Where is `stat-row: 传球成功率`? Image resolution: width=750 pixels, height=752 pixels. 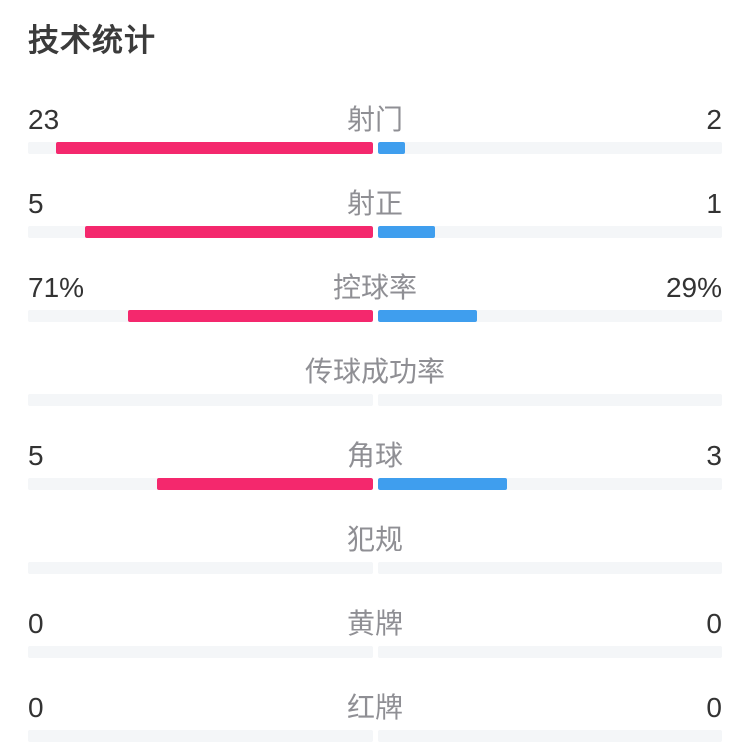
stat-row: 传球成功率 is located at coordinates (375, 398).